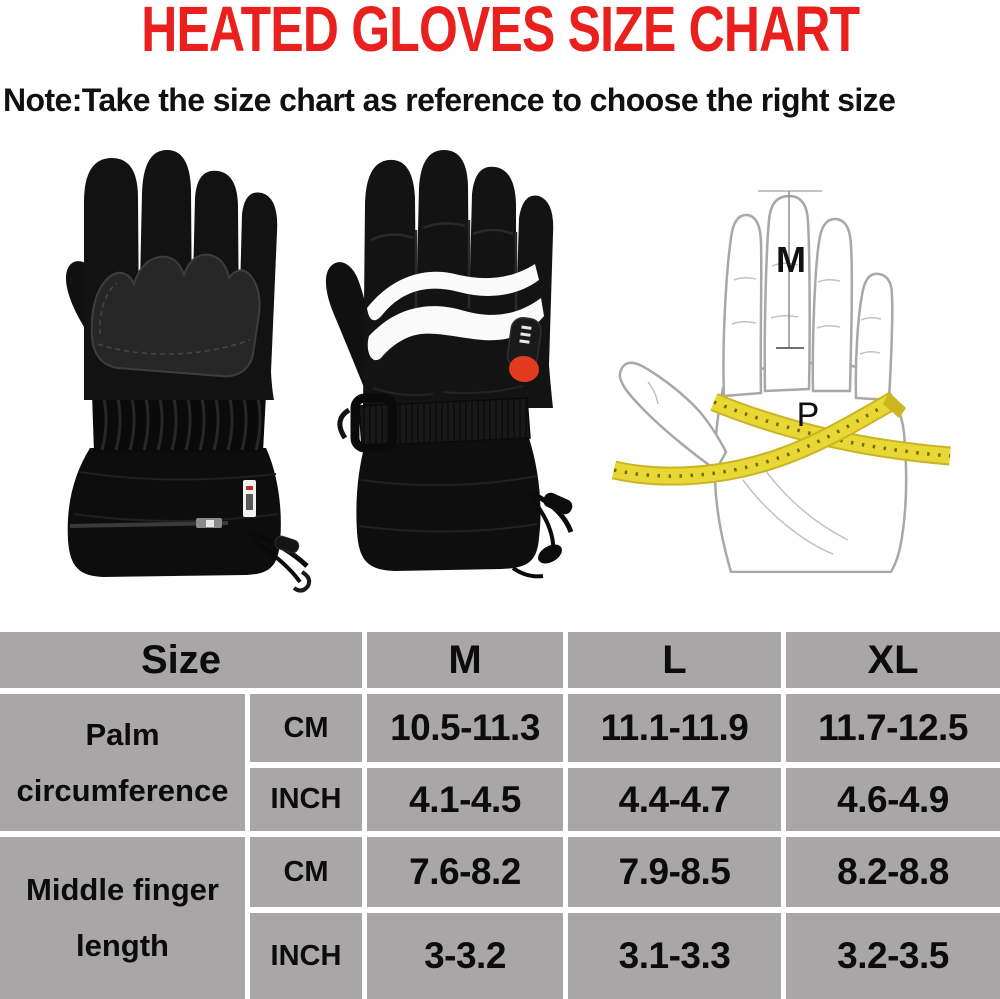  What do you see at coordinates (674, 728) in the screenshot?
I see `value-cell: 11.1-11.9` at bounding box center [674, 728].